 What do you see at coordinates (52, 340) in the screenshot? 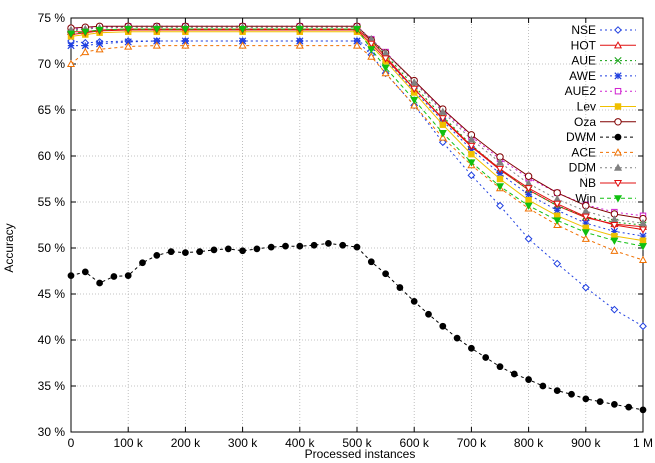
I see `y-tick-label: 40 %` at bounding box center [52, 340].